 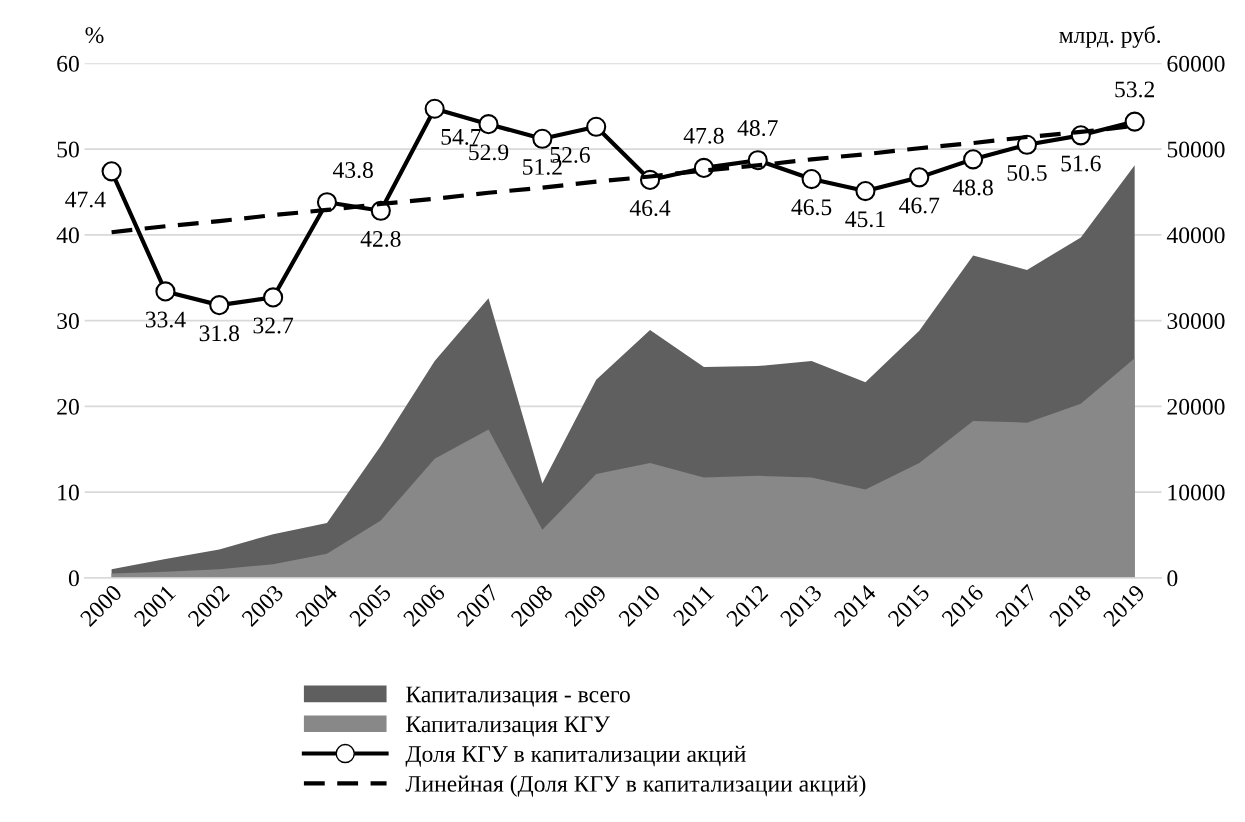 I want to click on y2-tick-label: 0, so click(x=1172, y=578).